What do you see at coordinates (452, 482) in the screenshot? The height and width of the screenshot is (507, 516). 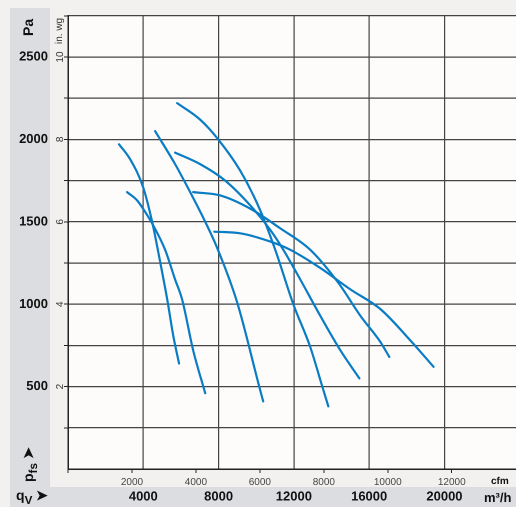 I see `x2-tick-label: 12000` at bounding box center [452, 482].